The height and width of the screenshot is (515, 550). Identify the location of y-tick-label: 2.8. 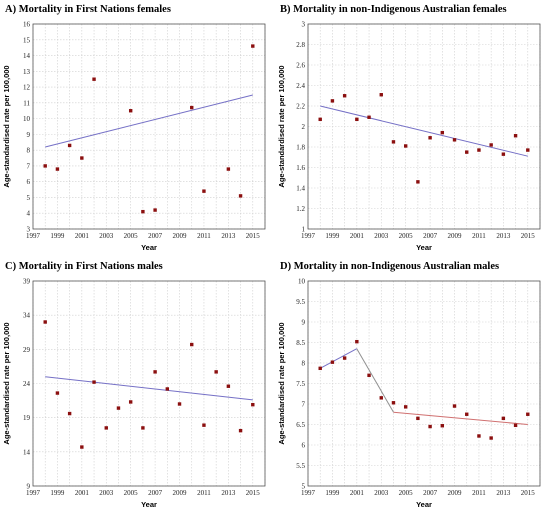
(300, 45).